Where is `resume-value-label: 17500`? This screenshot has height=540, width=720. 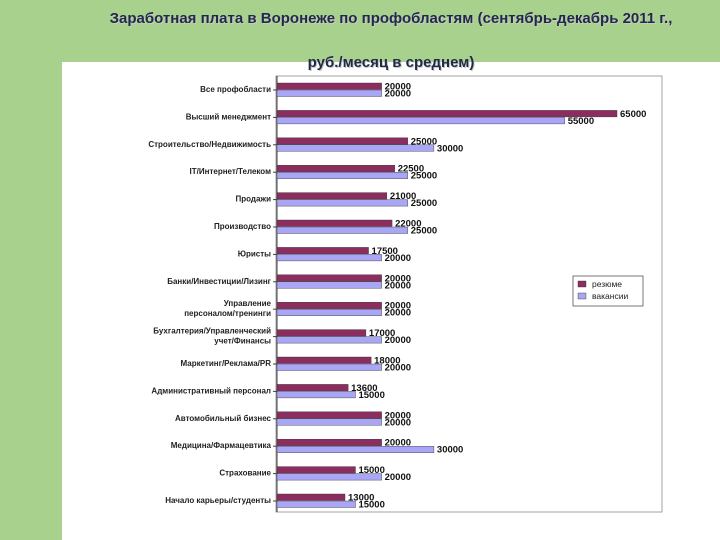
resume-value-label: 17500 is located at coordinates (385, 251).